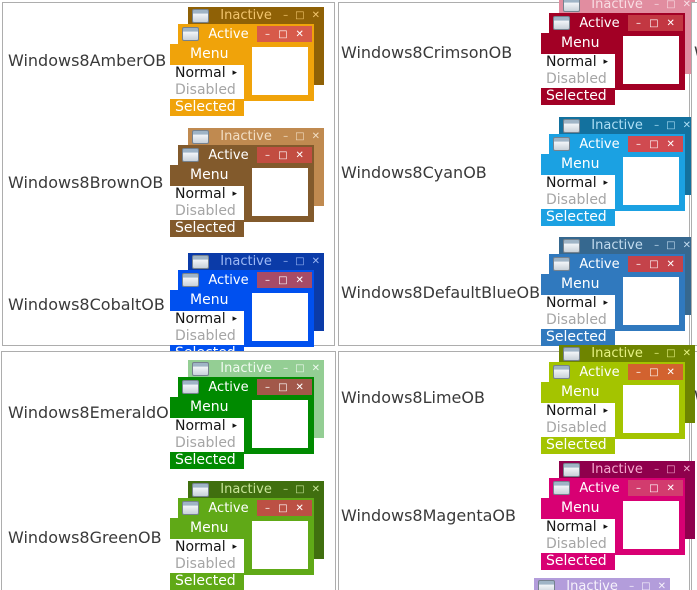 The height and width of the screenshot is (590, 697). Describe the element at coordinates (246, 415) in the screenshot. I see `active-window: Active – □ ✕` at that location.